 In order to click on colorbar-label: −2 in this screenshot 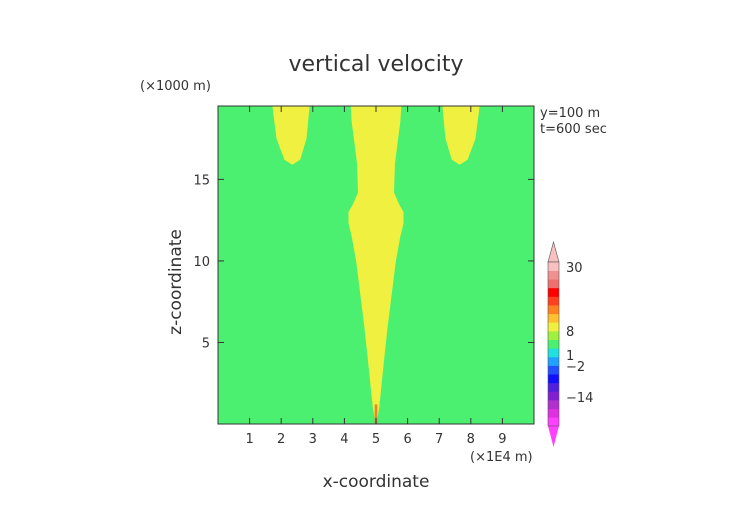, I will do `click(575, 367)`.